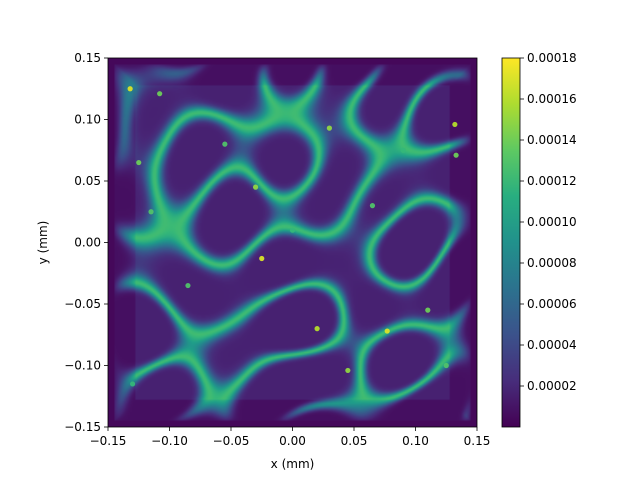 This screenshot has width=640, height=480. Describe the element at coordinates (87, 120) in the screenshot. I see `y-tick-label-5: 0.10` at that location.